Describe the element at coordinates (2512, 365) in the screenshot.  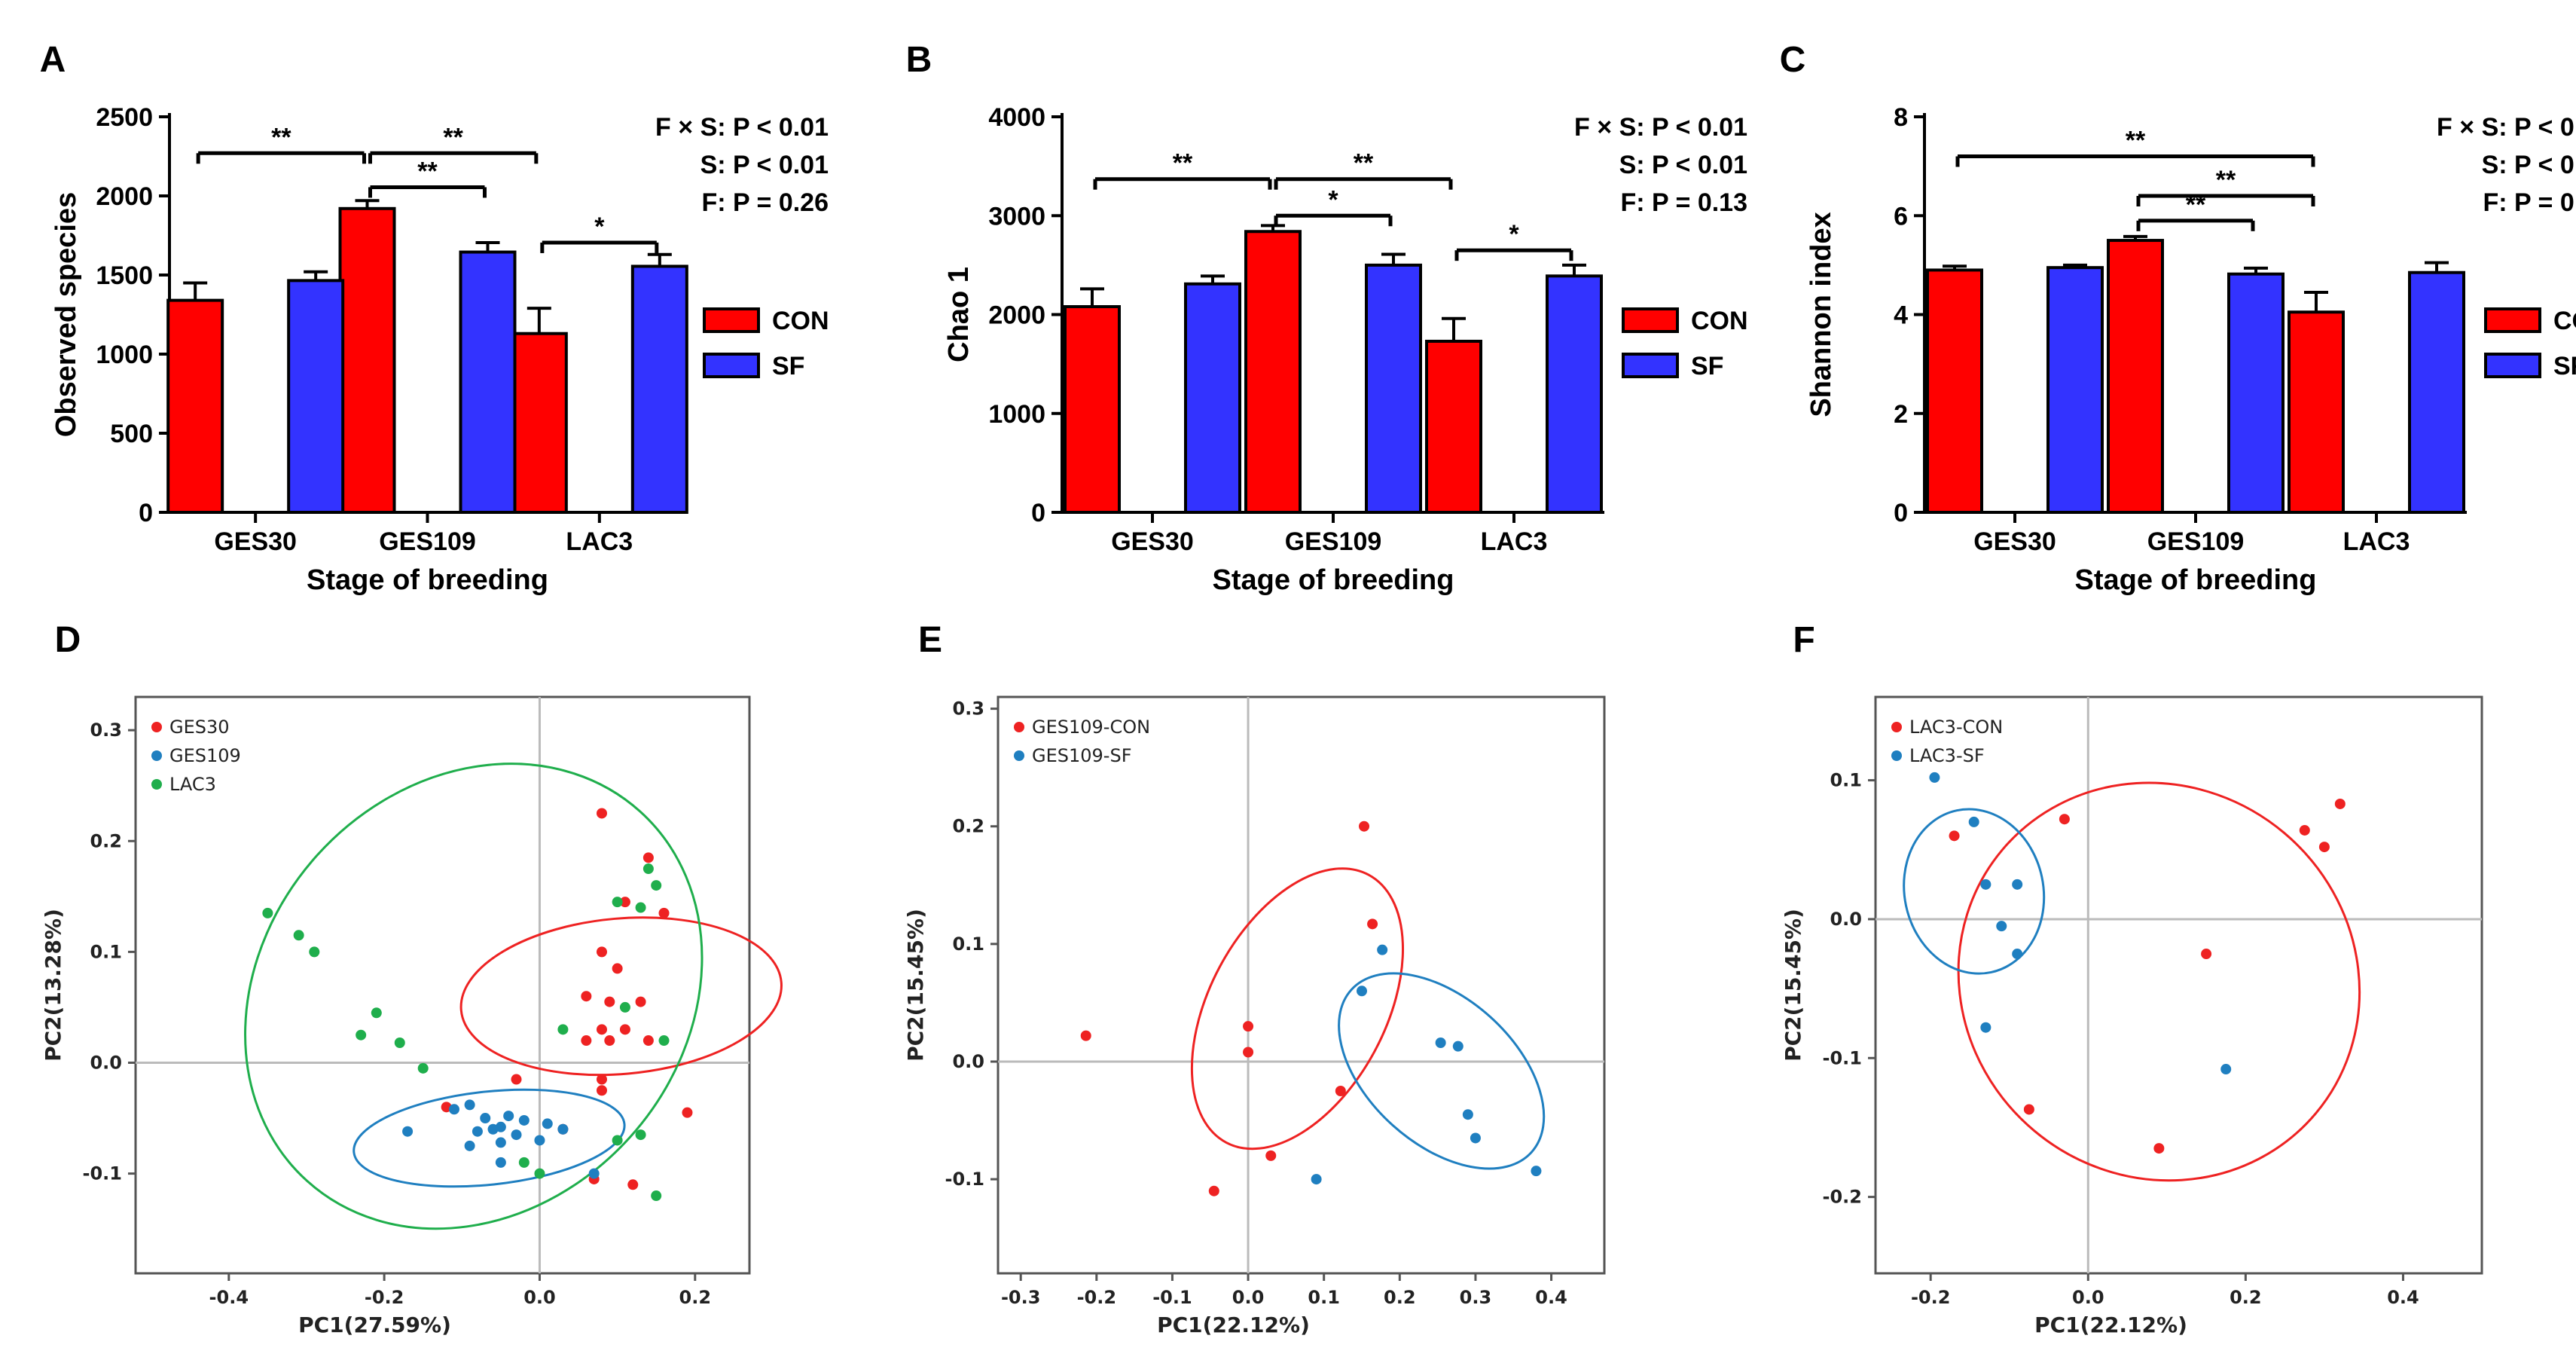
I see `legend-swatch-SF` at that location.